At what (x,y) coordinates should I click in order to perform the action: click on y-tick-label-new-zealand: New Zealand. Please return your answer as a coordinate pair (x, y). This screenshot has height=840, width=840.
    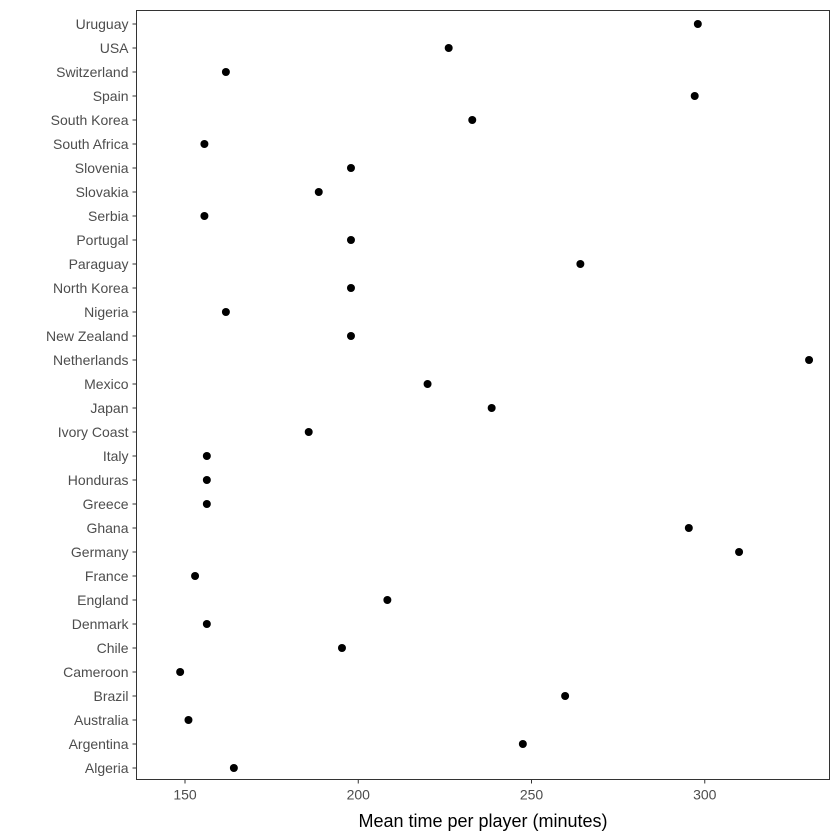
    Looking at the image, I should click on (87, 336).